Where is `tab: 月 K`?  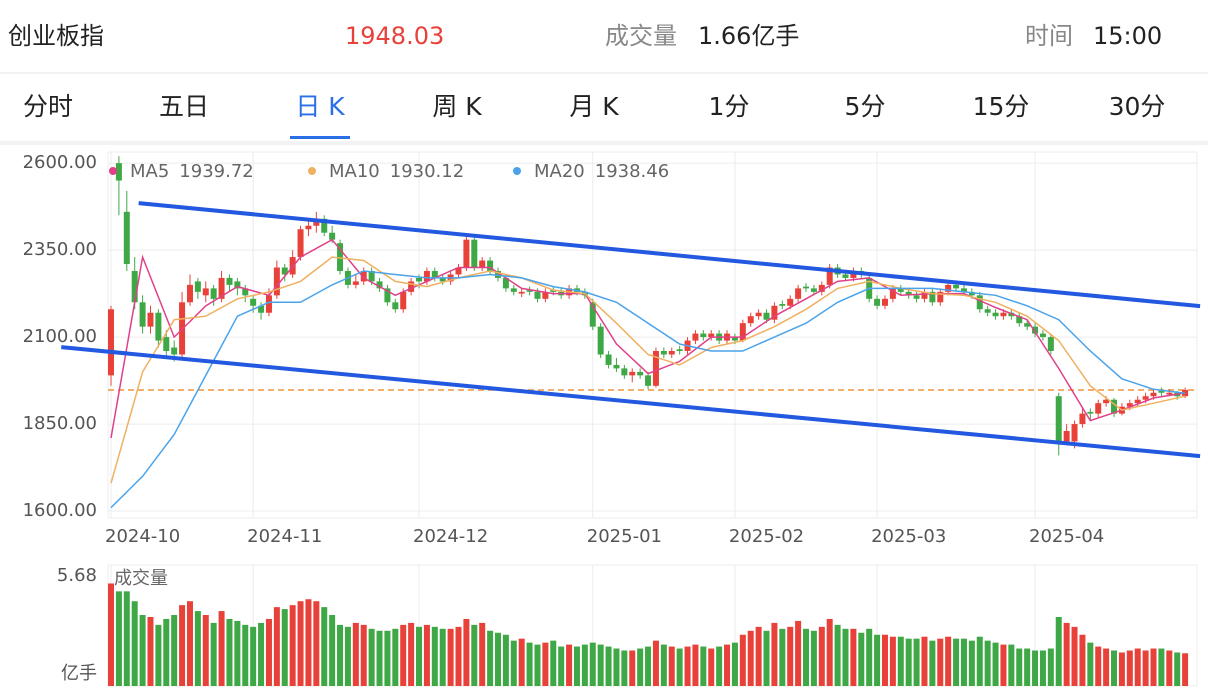
tab: 月 K is located at coordinates (594, 106).